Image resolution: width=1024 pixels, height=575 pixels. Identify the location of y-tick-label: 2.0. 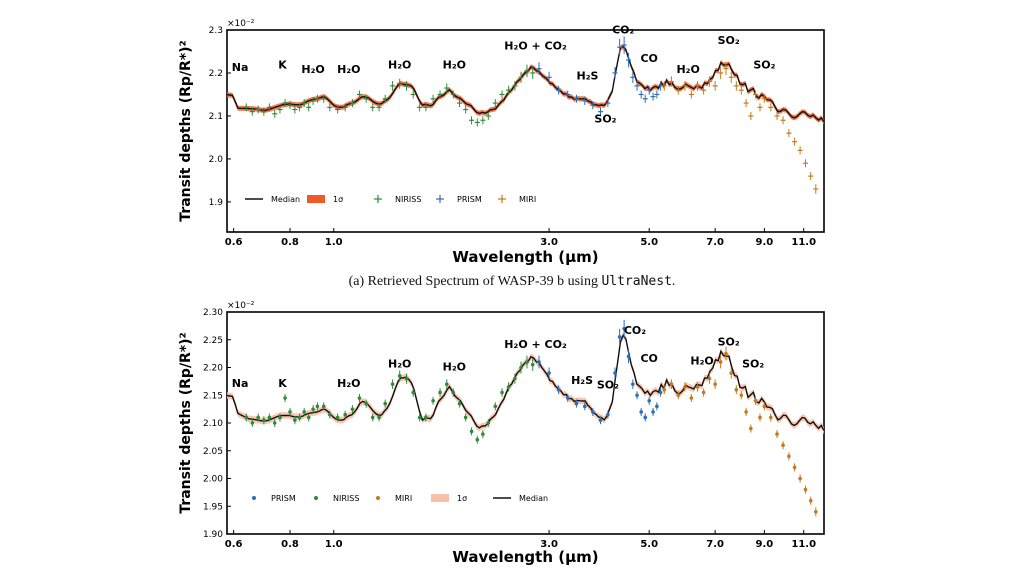
(216, 160).